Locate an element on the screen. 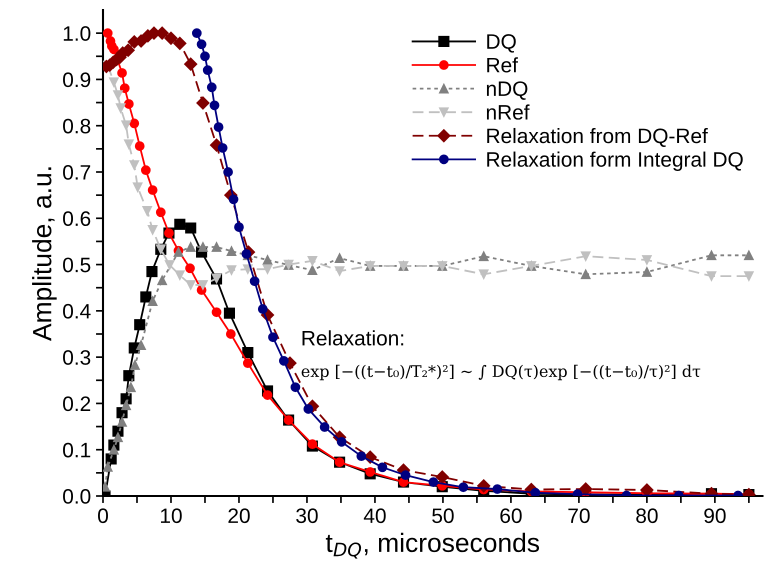 The image size is (764, 587). y-tick-label: 0.9 is located at coordinates (76, 80).